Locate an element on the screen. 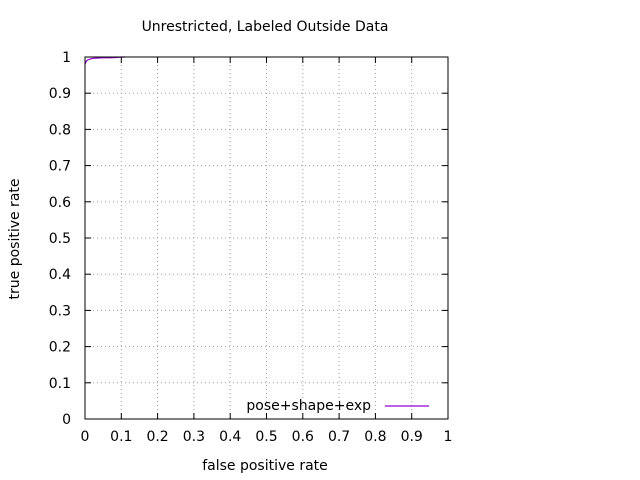  x-tick-label: 0.5 is located at coordinates (266, 437).